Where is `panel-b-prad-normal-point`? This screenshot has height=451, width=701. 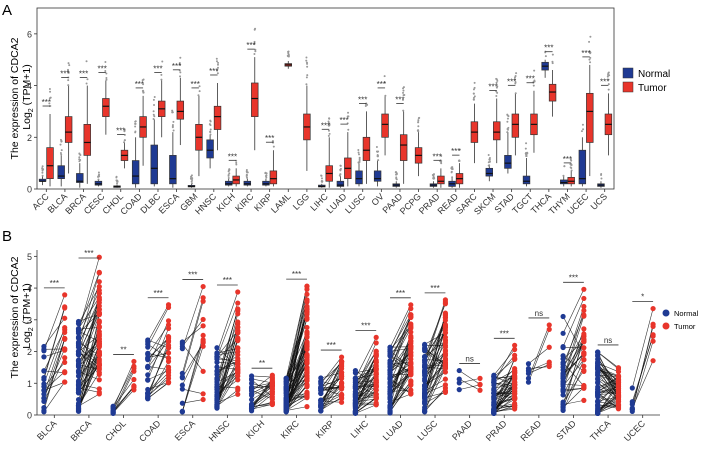 panel-b-prad-normal-point is located at coordinates (494, 382).